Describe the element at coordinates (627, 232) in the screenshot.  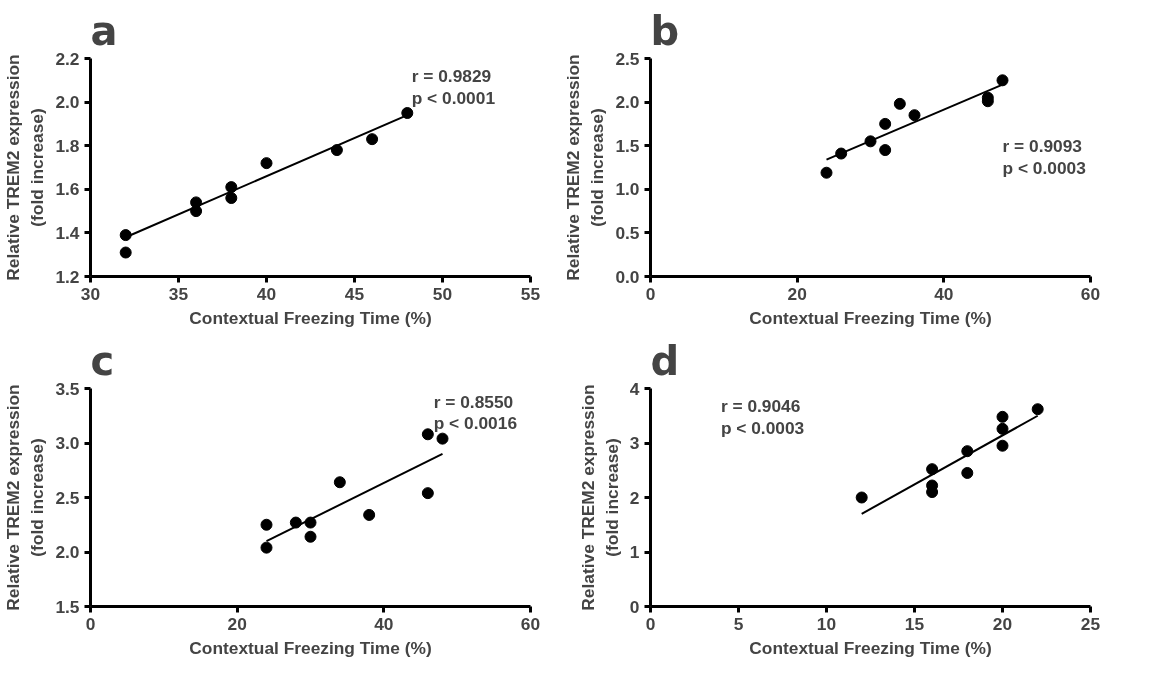
I see `y-tick-label: 0.5` at that location.